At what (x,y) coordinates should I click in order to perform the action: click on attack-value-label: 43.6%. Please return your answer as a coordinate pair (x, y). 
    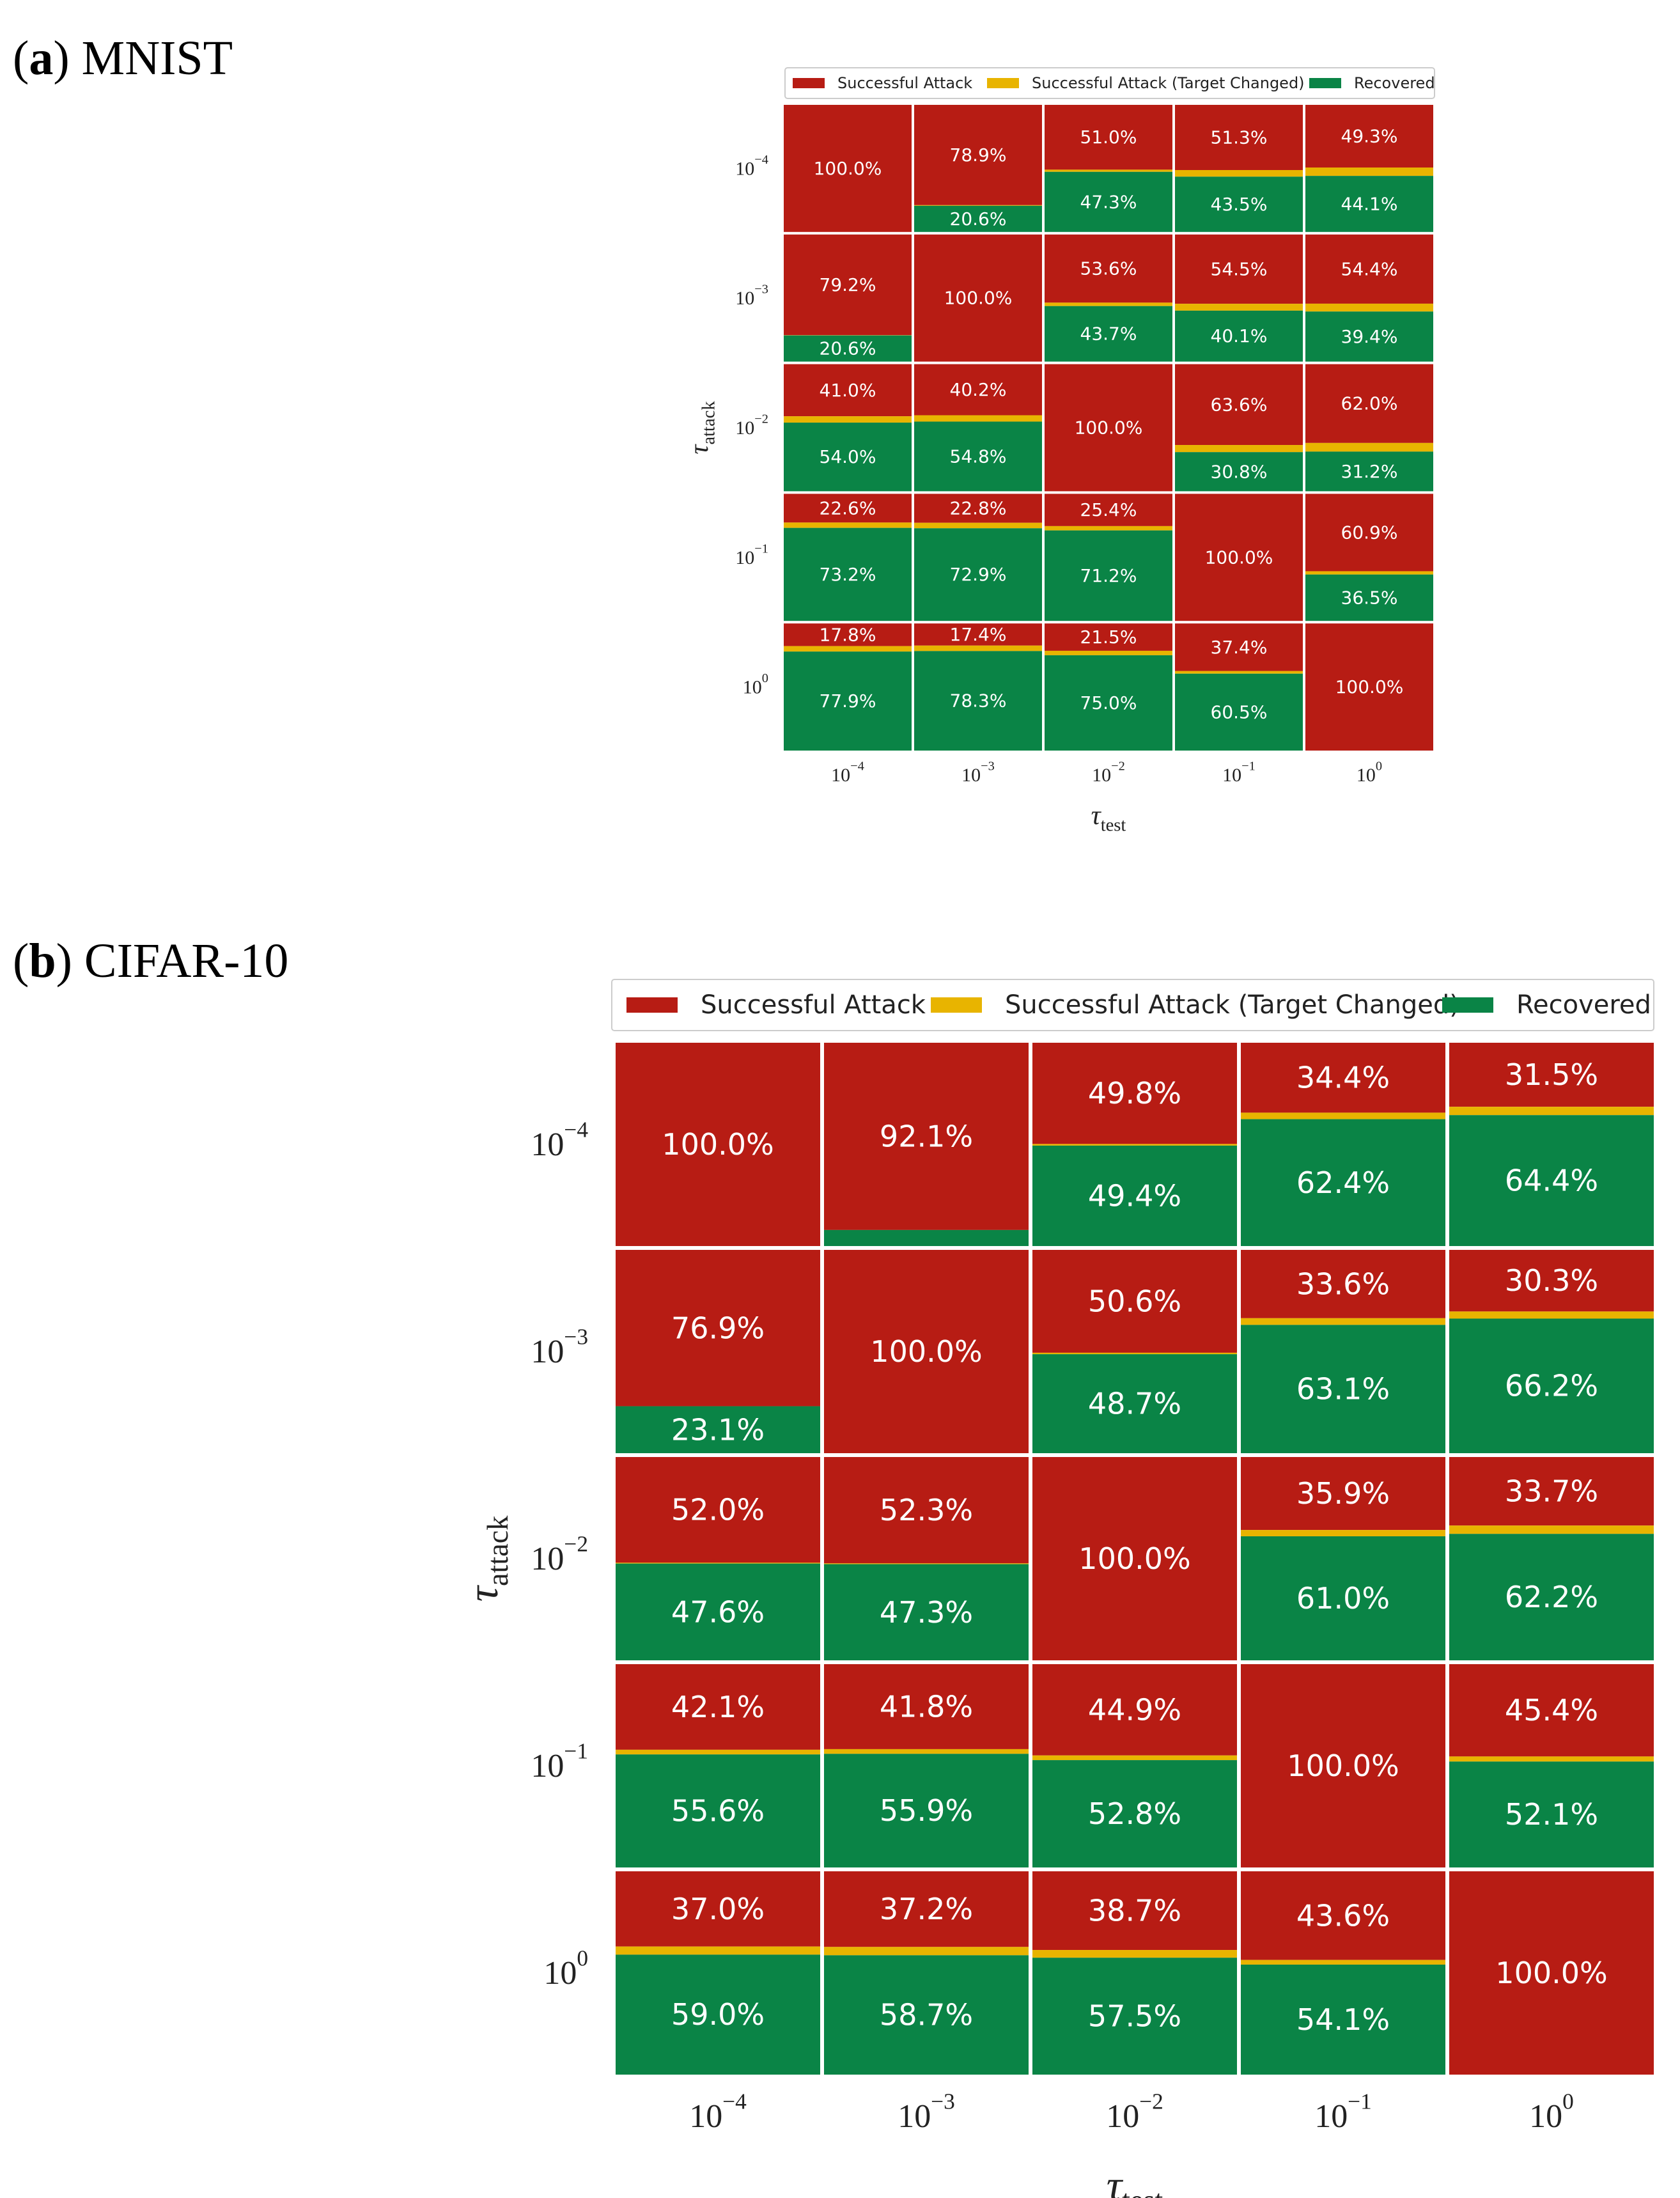
    Looking at the image, I should click on (1343, 1915).